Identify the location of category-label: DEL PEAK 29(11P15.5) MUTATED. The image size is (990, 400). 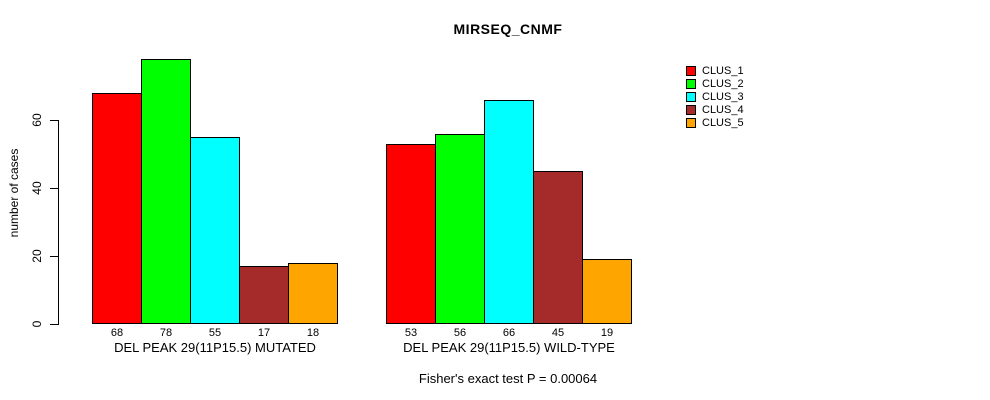
(215, 347).